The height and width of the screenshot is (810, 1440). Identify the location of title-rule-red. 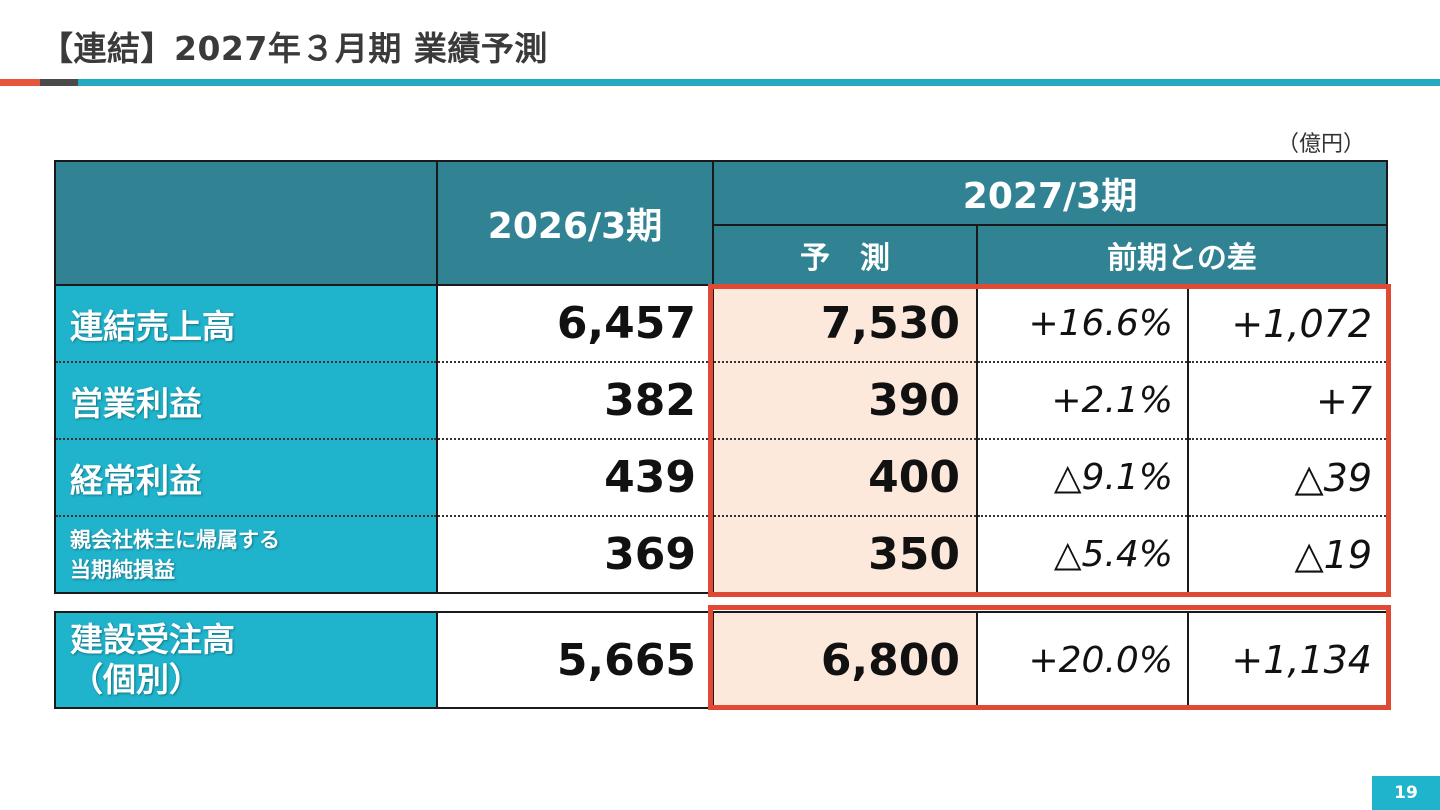
(20, 82).